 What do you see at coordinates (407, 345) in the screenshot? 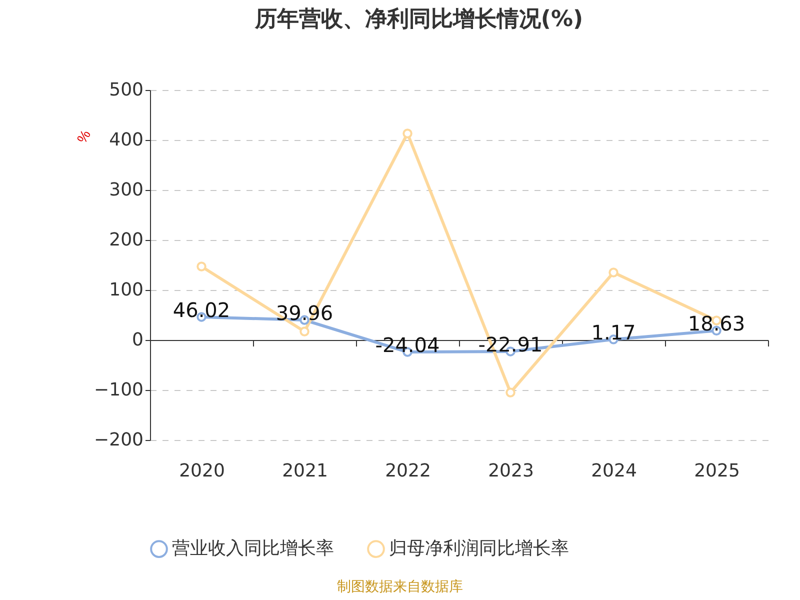
I see `data-label: -24.04` at bounding box center [407, 345].